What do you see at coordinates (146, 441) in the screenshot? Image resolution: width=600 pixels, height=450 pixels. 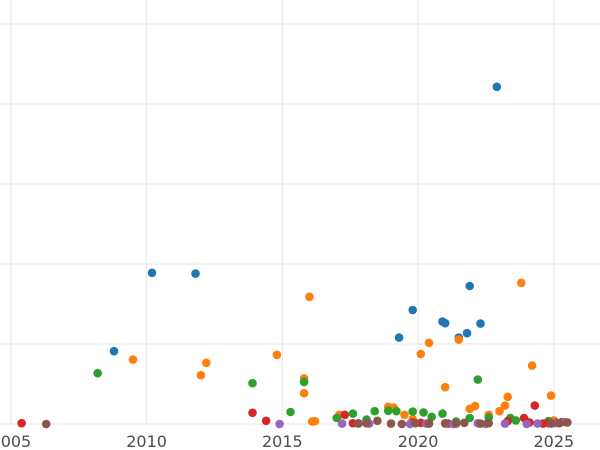 I see `x-tick-label: 2010` at bounding box center [146, 441].